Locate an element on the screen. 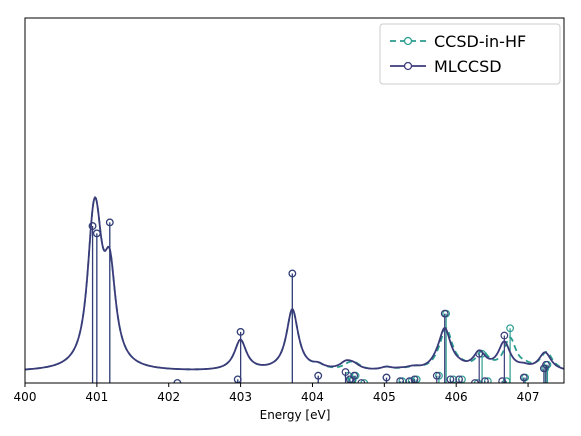 This screenshot has width=581, height=436. x-axis: 400 401 402 403 404 405 406 407 is located at coordinates (277, 393).